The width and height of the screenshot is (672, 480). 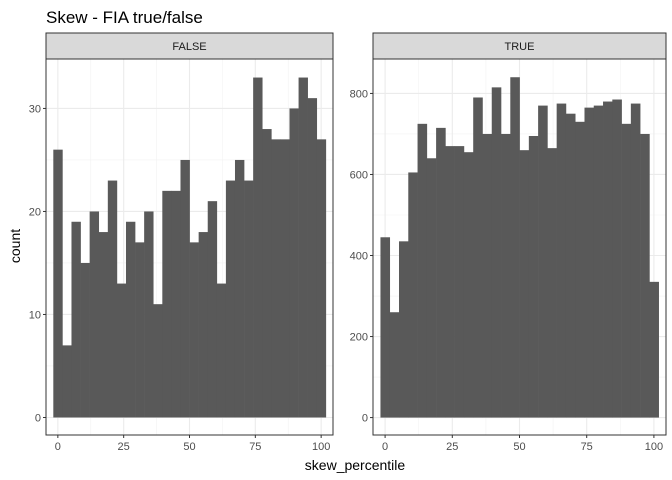 I want to click on strip-label: FALSE, so click(x=189, y=47).